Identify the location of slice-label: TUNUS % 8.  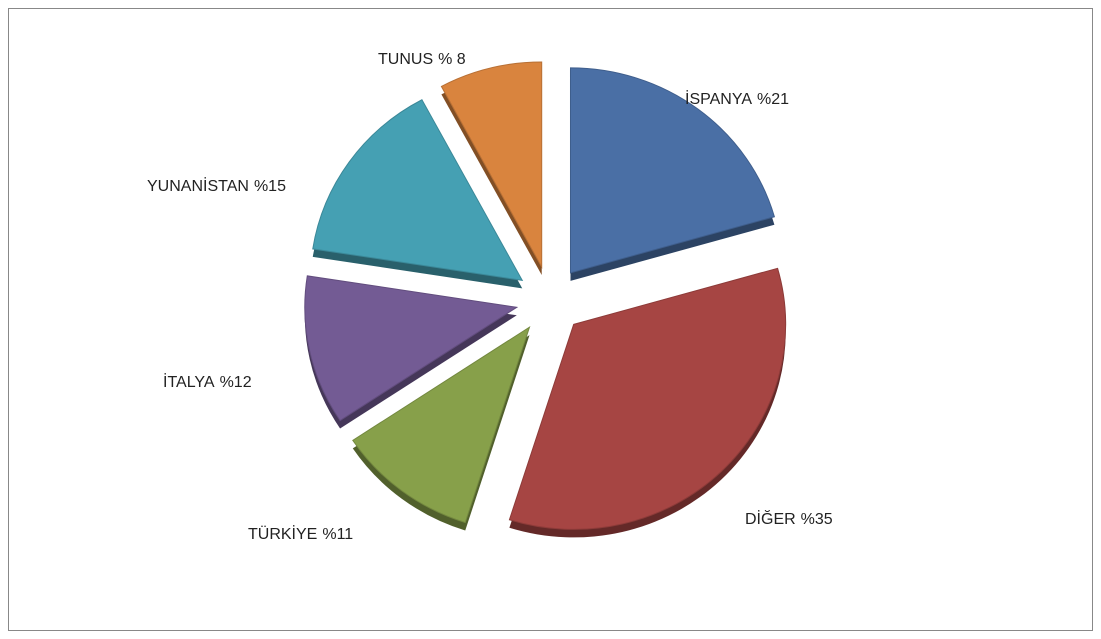
(422, 59).